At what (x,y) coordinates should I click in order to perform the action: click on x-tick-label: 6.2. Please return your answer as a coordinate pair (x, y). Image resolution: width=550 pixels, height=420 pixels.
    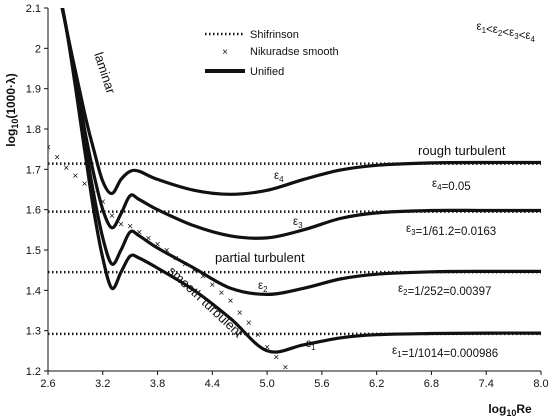
    Looking at the image, I should click on (376, 384).